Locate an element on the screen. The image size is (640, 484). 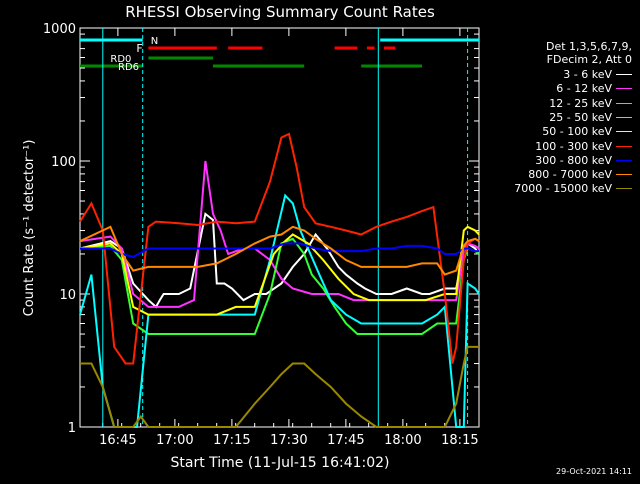
legend-entry: 3 - 6 keV is located at coordinates (597, 74).